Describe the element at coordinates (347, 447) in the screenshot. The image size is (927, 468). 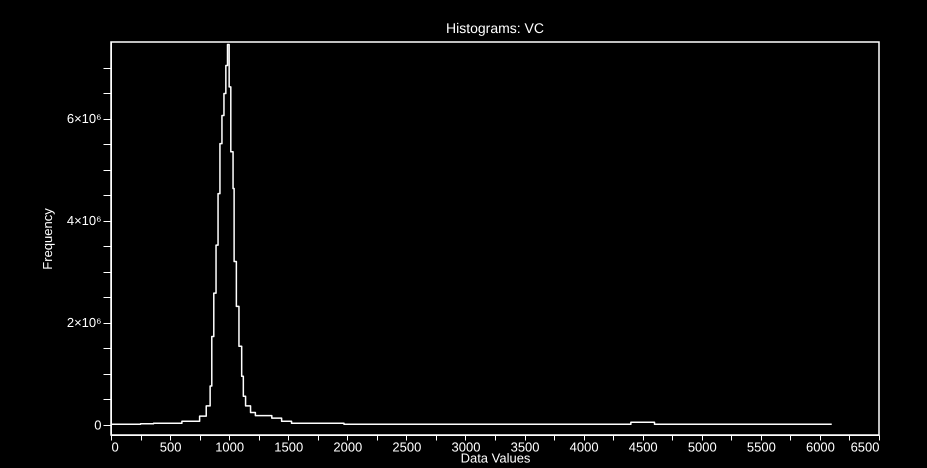
I see `x-tick-label: 2000` at that location.